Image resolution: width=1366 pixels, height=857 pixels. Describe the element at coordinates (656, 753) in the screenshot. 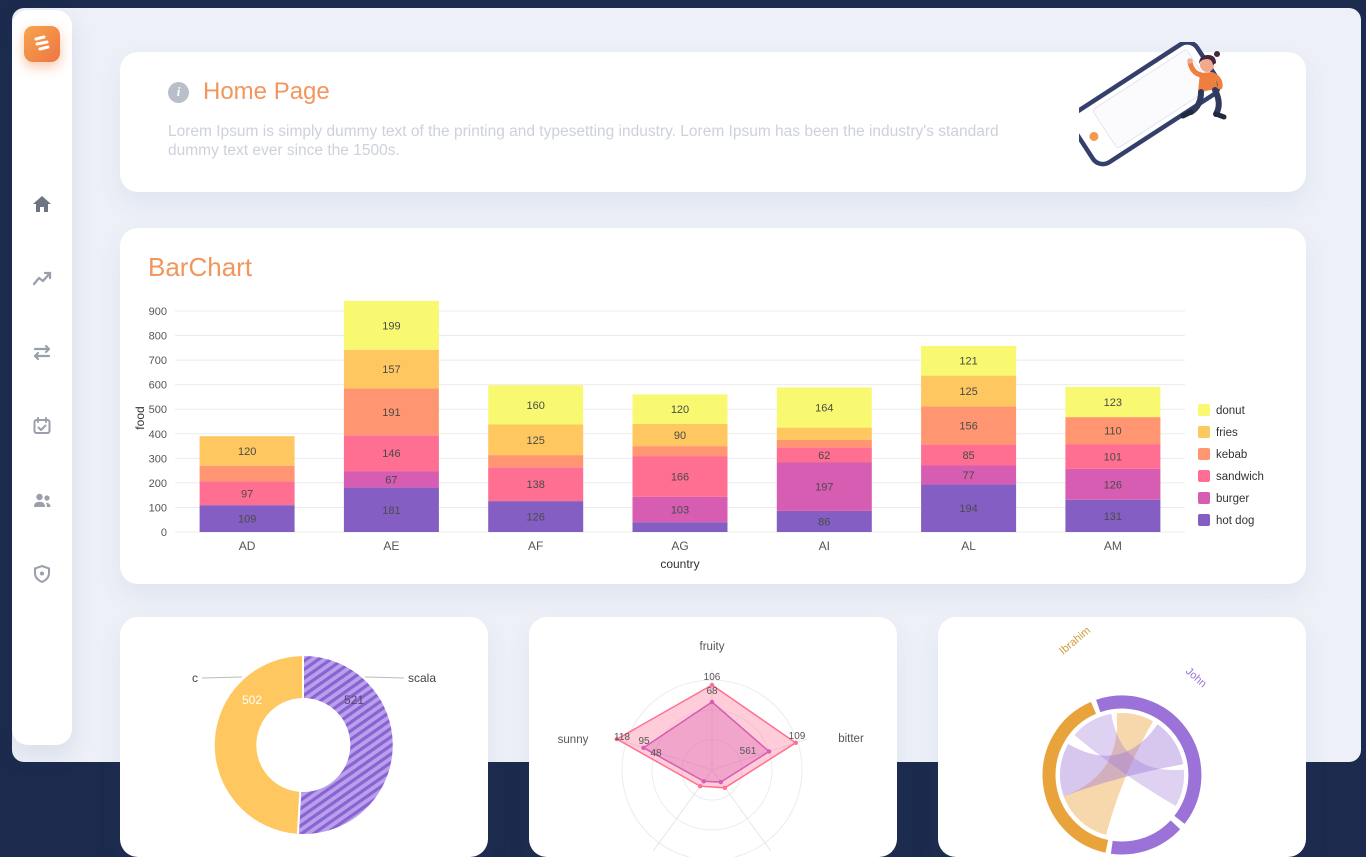

I see `radar-value-label: 48` at that location.